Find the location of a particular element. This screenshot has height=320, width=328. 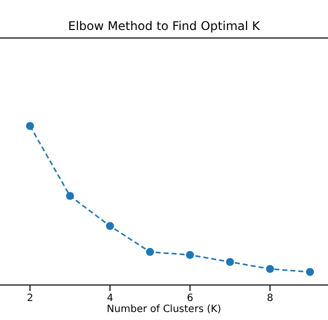

chart-title: Elbow Method to Find Optimal K is located at coordinates (165, 26).